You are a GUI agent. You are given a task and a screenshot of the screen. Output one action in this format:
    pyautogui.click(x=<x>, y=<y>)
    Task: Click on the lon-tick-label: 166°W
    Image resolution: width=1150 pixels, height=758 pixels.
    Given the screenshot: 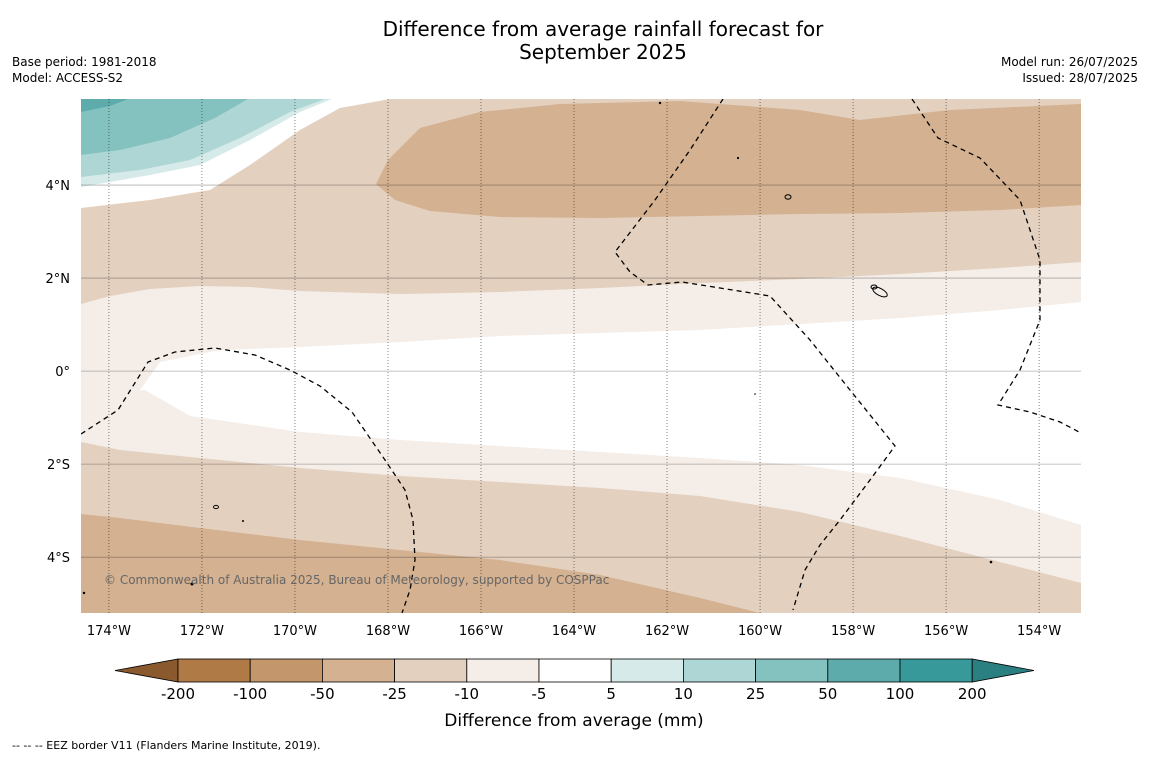 What is the action you would take?
    pyautogui.click(x=481, y=631)
    